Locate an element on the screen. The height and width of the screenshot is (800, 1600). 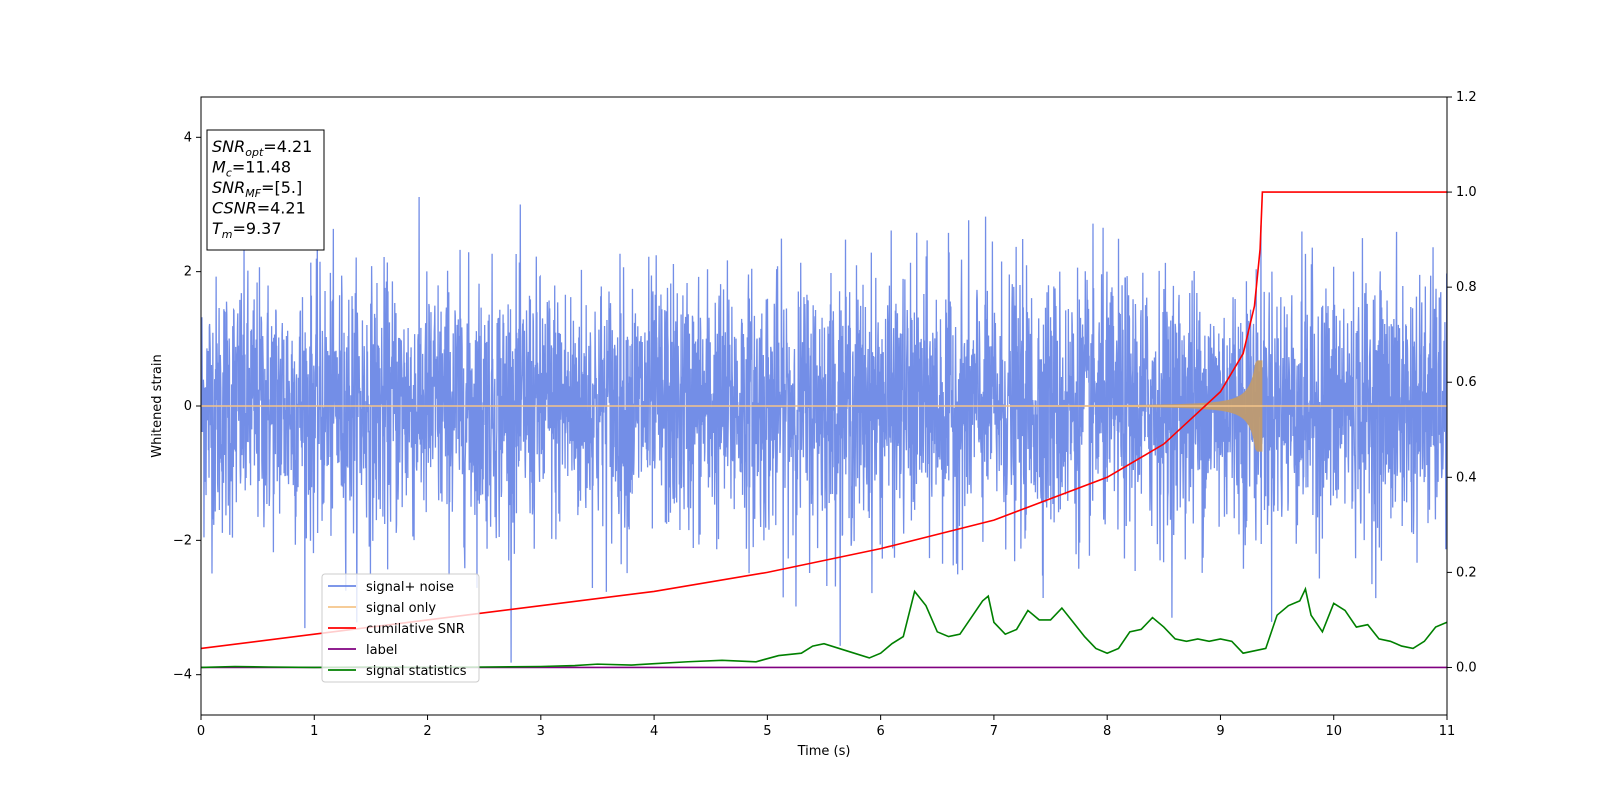
x-tick-label: 9 is located at coordinates (1220, 731).